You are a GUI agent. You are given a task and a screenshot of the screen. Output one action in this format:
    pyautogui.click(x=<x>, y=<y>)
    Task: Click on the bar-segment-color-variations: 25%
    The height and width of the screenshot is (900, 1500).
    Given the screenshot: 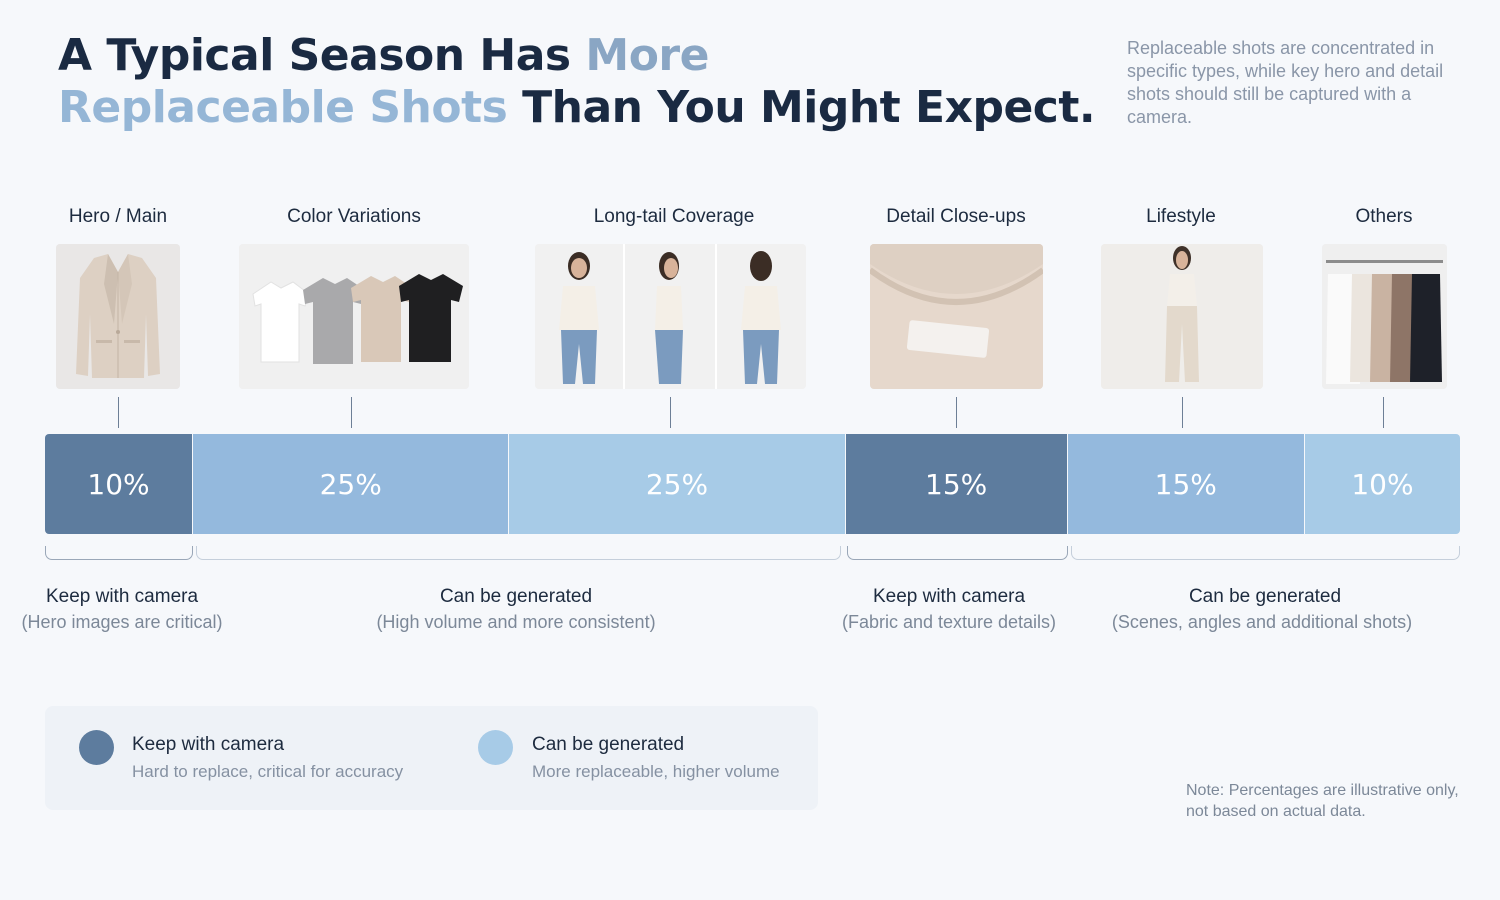 What is the action you would take?
    pyautogui.click(x=351, y=484)
    